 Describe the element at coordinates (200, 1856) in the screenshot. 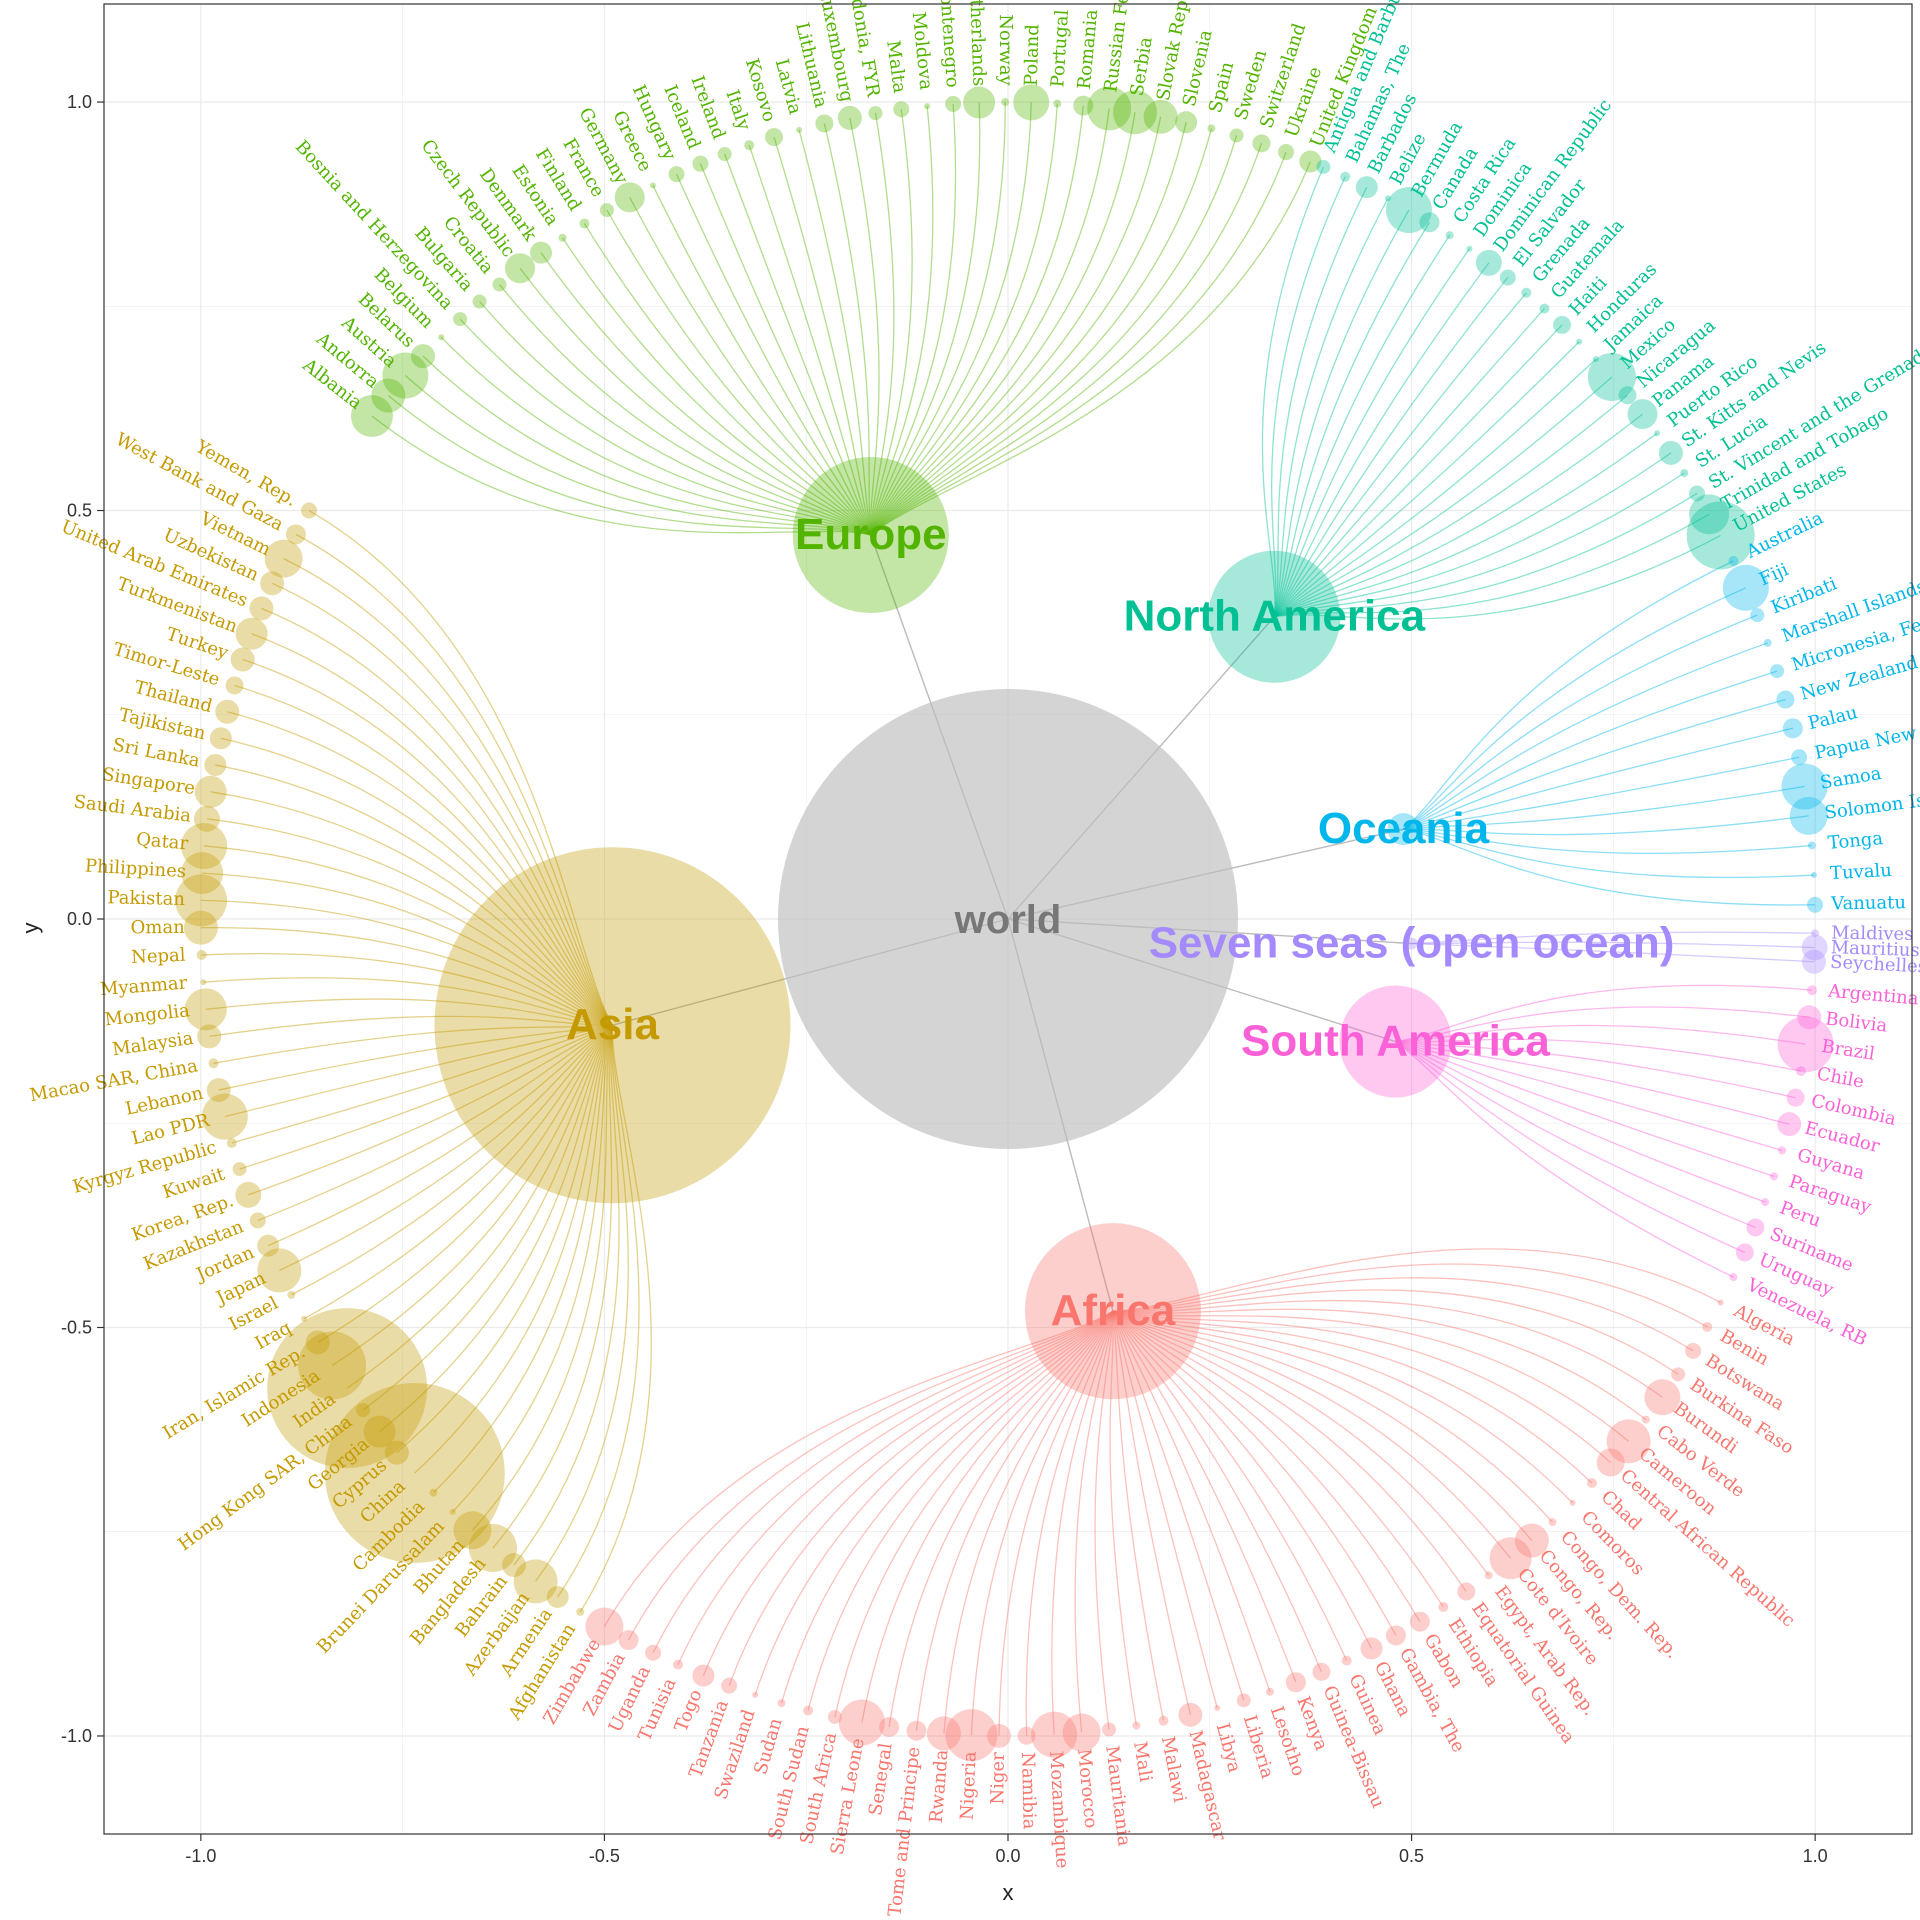

I see `x-tick-label: -1.0` at that location.